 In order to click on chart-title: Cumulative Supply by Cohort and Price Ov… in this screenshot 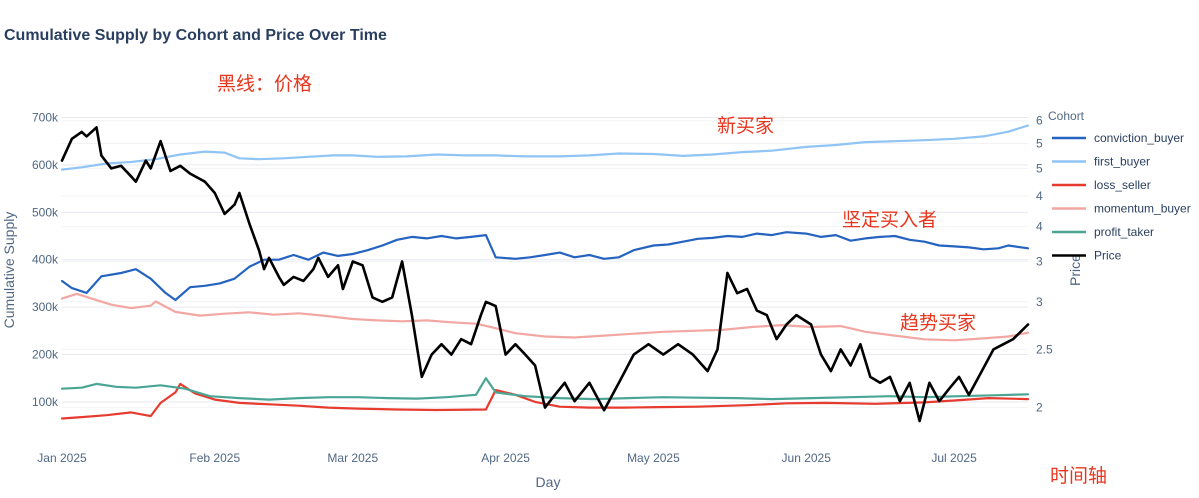, I will do `click(195, 35)`.